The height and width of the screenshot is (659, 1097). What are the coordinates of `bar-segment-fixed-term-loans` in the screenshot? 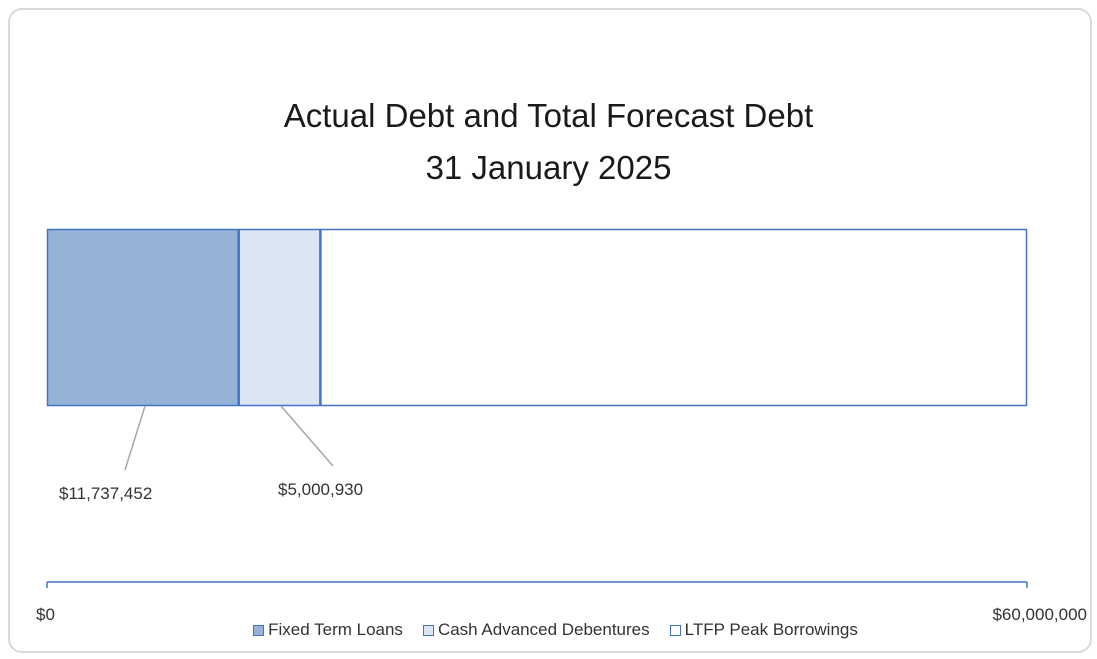 It's located at (142, 317).